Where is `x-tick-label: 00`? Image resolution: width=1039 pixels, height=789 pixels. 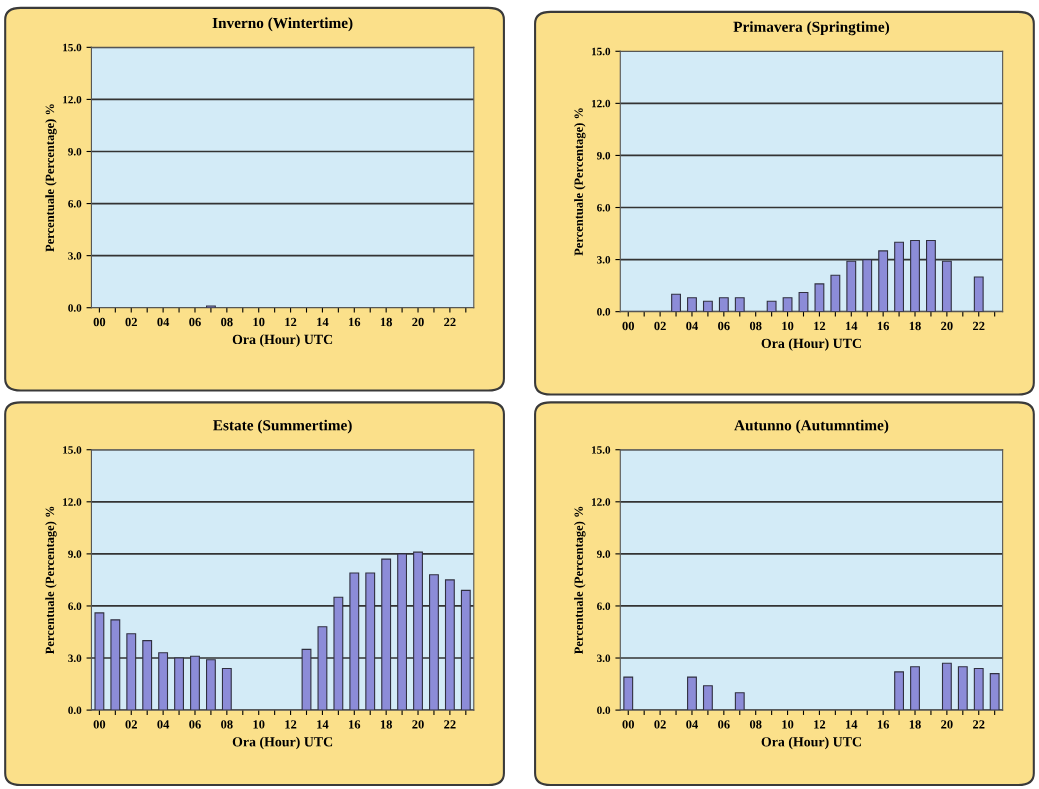 x-tick-label: 00 is located at coordinates (99, 724).